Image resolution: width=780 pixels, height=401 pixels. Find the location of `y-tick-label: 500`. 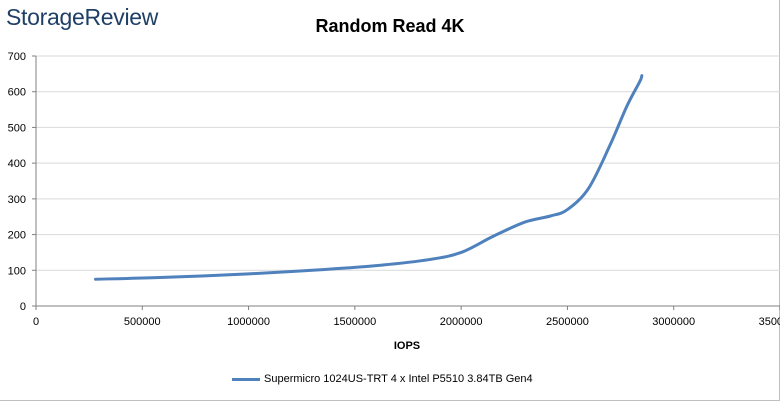

y-tick-label: 500 is located at coordinates (17, 128).